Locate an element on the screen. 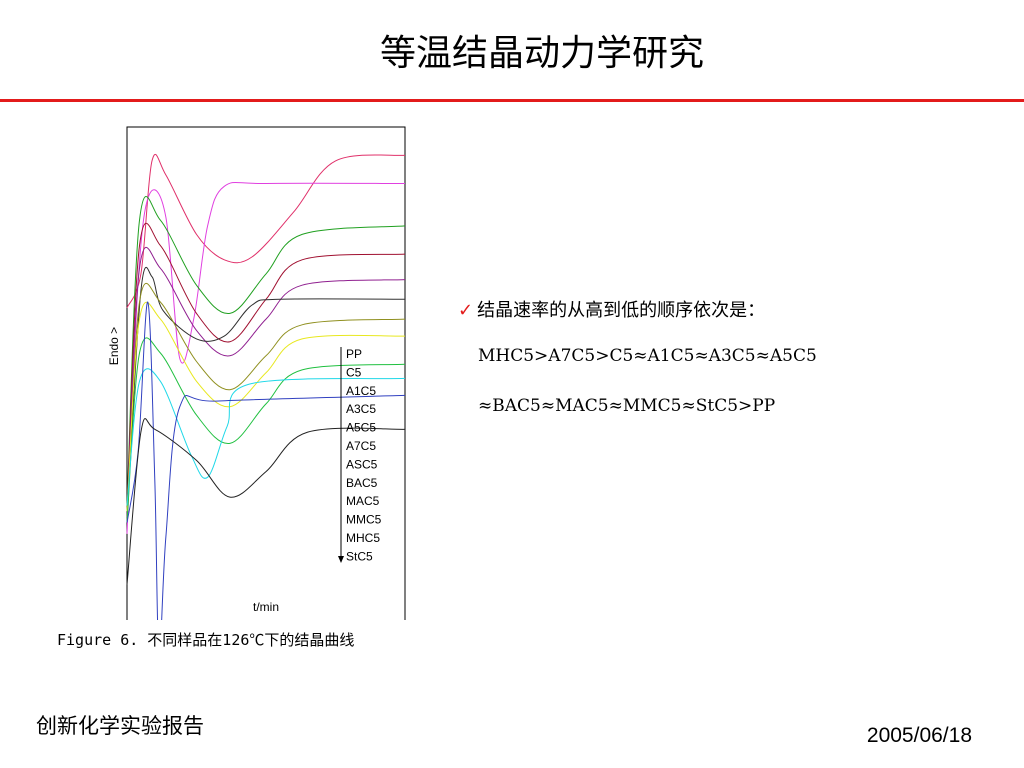  legend-item: A3C5 is located at coordinates (361, 409).